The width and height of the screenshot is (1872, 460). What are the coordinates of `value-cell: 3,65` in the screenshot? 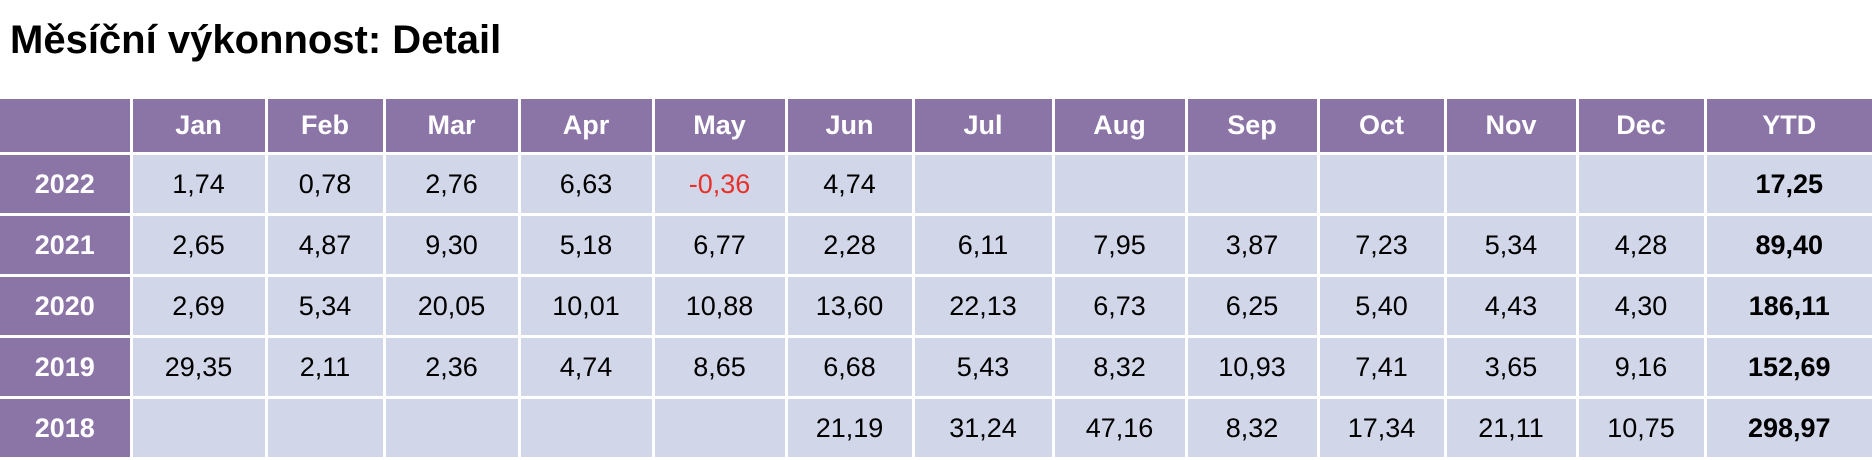 It's located at (1511, 367).